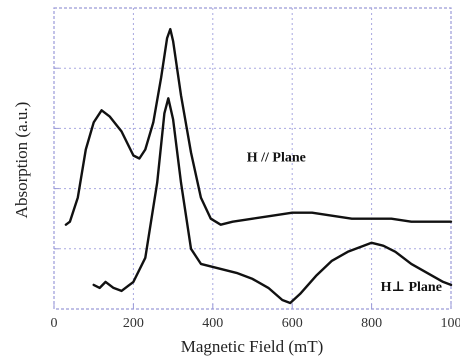  I want to click on x-tick-label: 0, so click(54, 323).